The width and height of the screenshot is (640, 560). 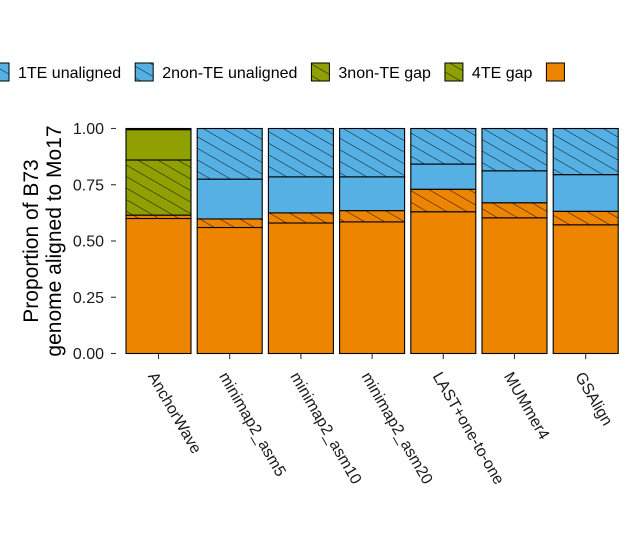 I want to click on legend-key, so click(x=555, y=72).